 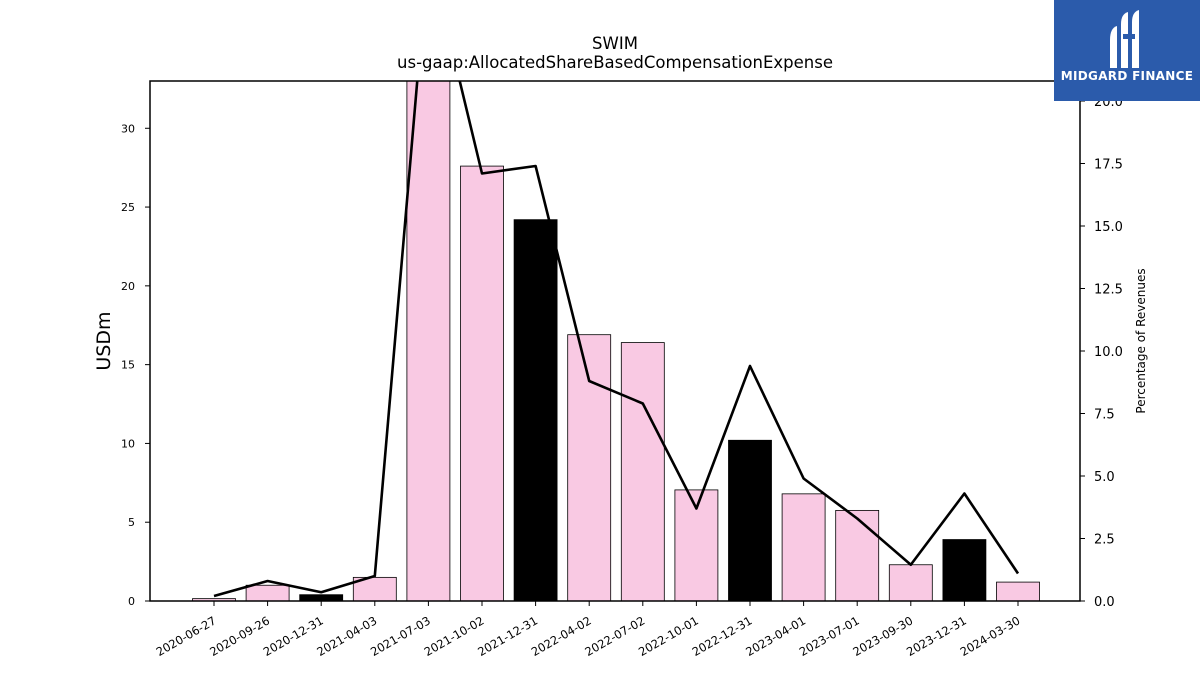 I want to click on midgard-logo-icon, so click(x=1124, y=39).